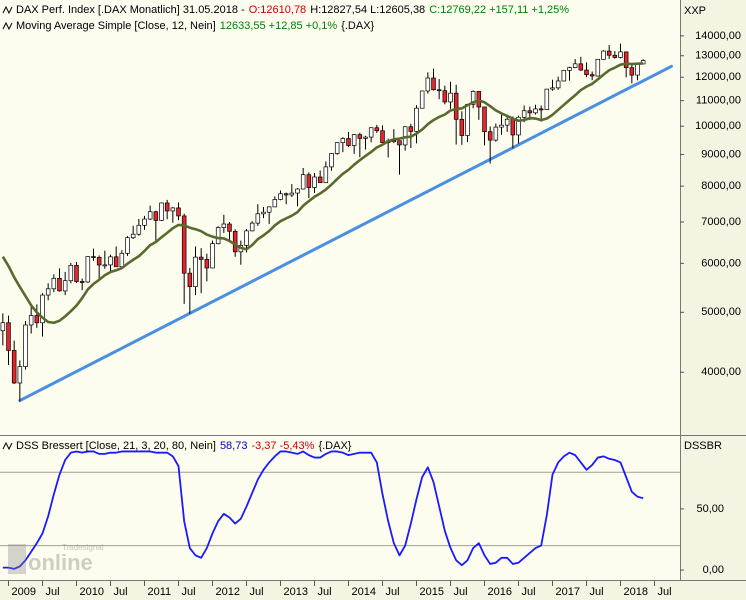  Describe the element at coordinates (695, 11) in the screenshot. I see `price-axis-label: XXP` at that location.